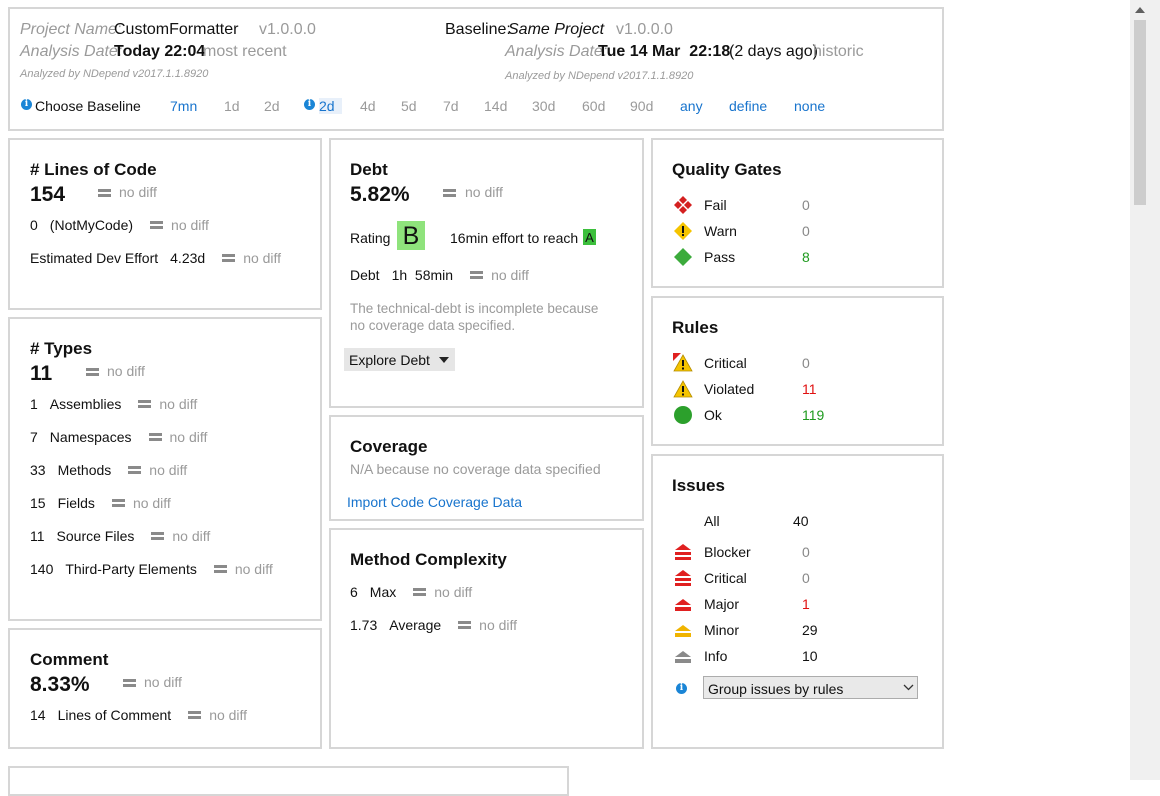 This screenshot has height=796, width=1160. I want to click on panel-title: Quality Gates, so click(727, 169).